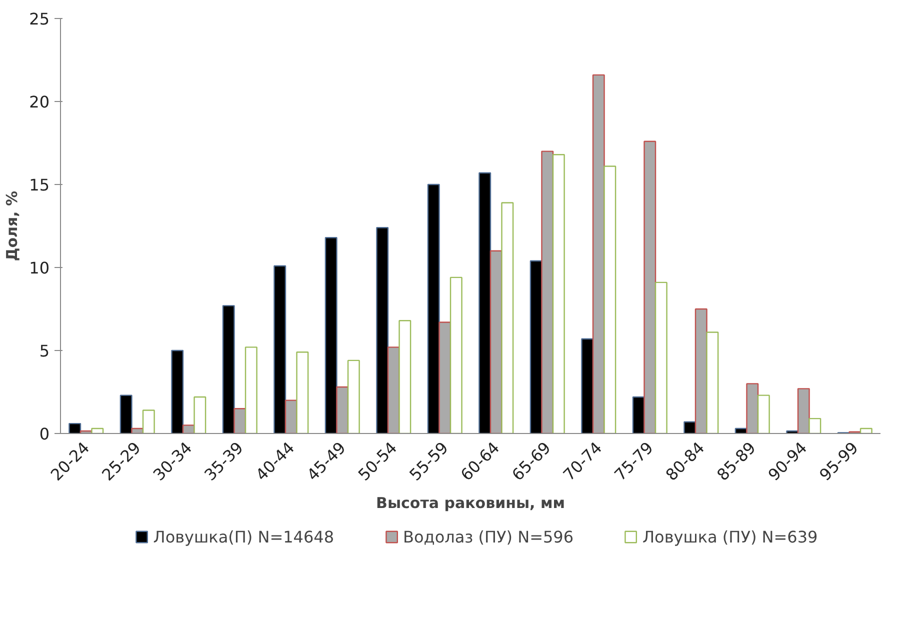 This screenshot has height=621, width=919. What do you see at coordinates (39, 185) in the screenshot?
I see `y-tick-label: 15` at bounding box center [39, 185].